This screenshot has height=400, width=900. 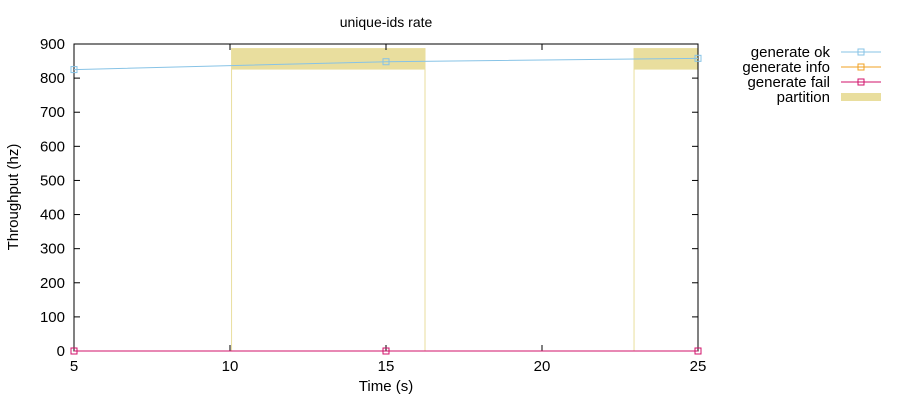 What do you see at coordinates (52, 146) in the screenshot?
I see `y-tick-label: 600` at bounding box center [52, 146].